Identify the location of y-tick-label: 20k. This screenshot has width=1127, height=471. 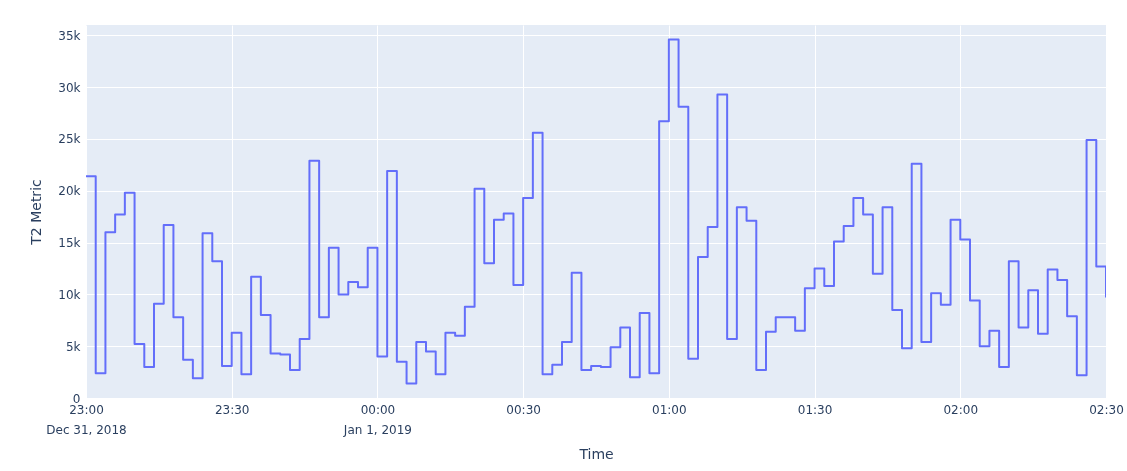
(69, 191).